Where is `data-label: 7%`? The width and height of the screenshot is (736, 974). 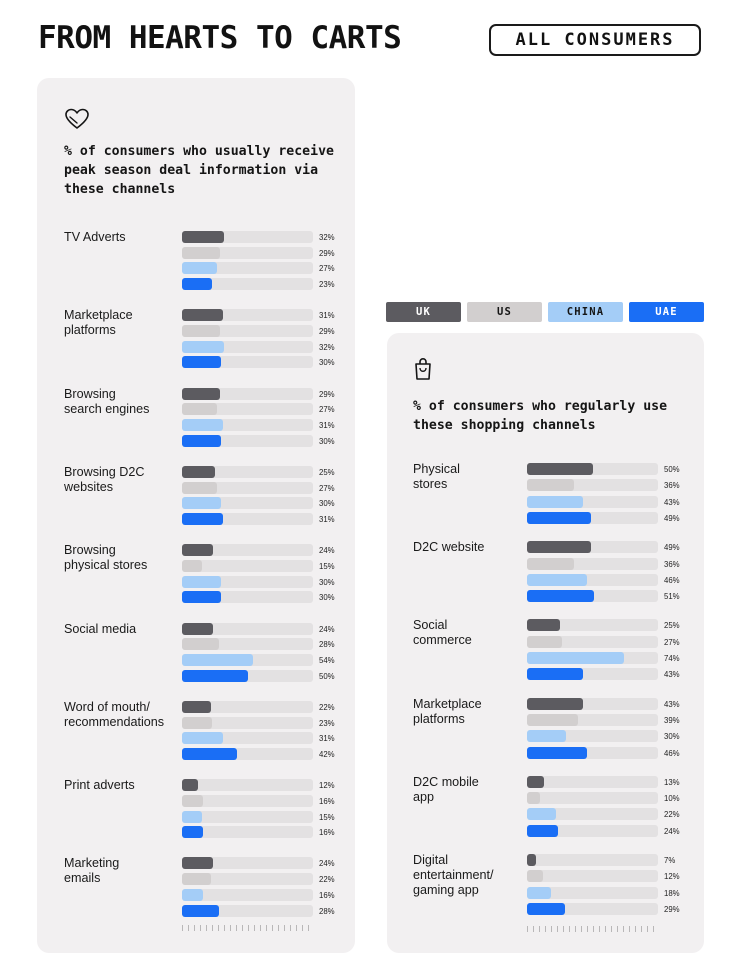 data-label: 7% is located at coordinates (670, 860).